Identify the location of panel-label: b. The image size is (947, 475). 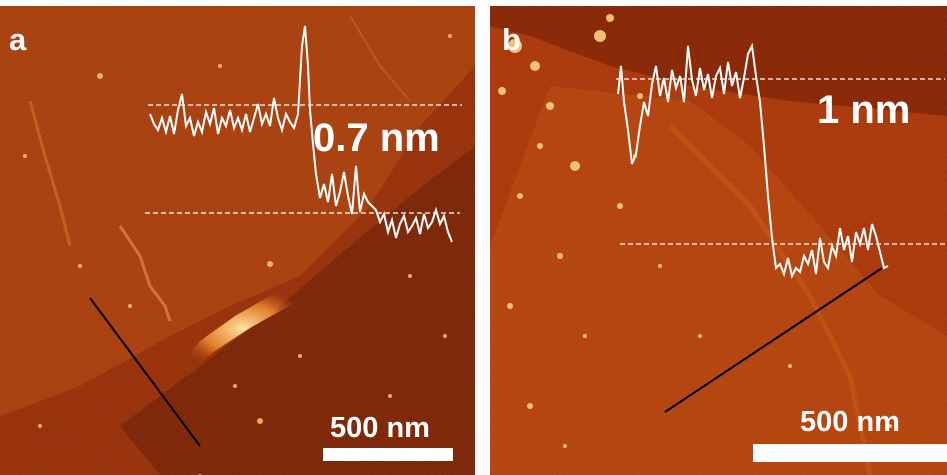
(511, 39).